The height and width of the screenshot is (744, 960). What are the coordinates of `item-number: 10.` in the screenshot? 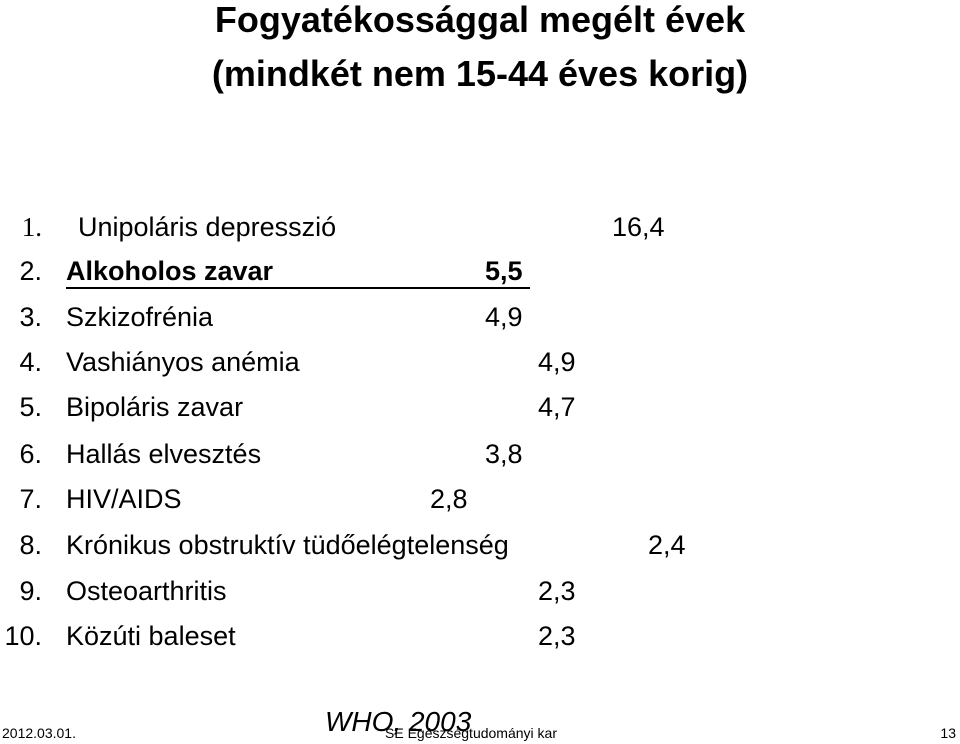 It's located at (23, 636).